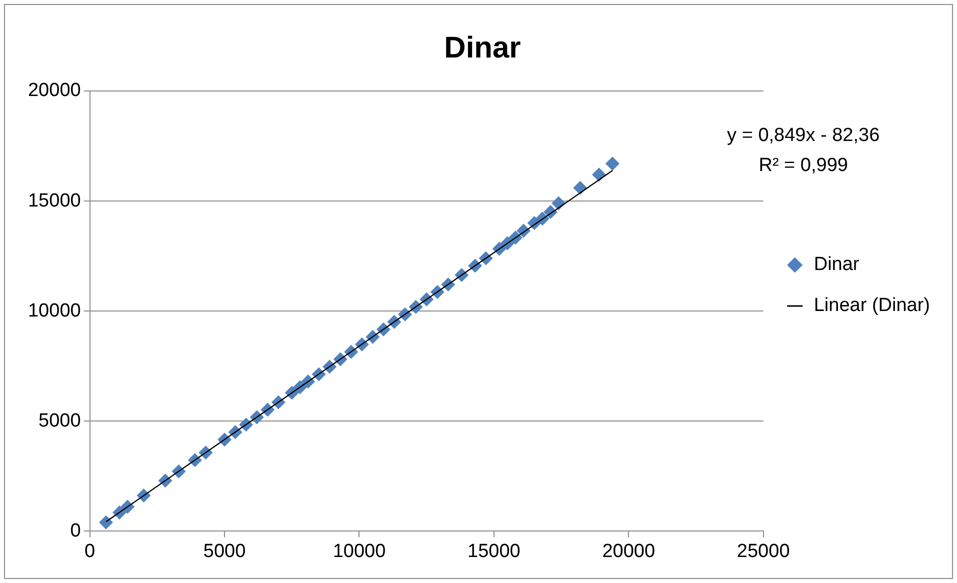 This screenshot has height=583, width=957. Describe the element at coordinates (54, 311) in the screenshot. I see `y-tick-label: 10000` at that location.